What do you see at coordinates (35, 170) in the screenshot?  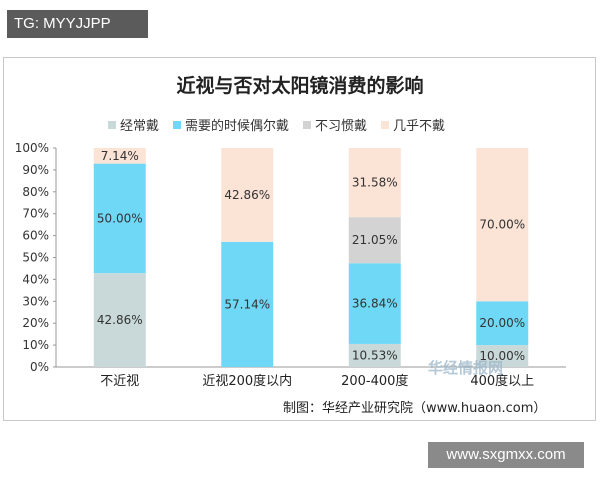 I see `y-tick-label: 90%` at bounding box center [35, 170].